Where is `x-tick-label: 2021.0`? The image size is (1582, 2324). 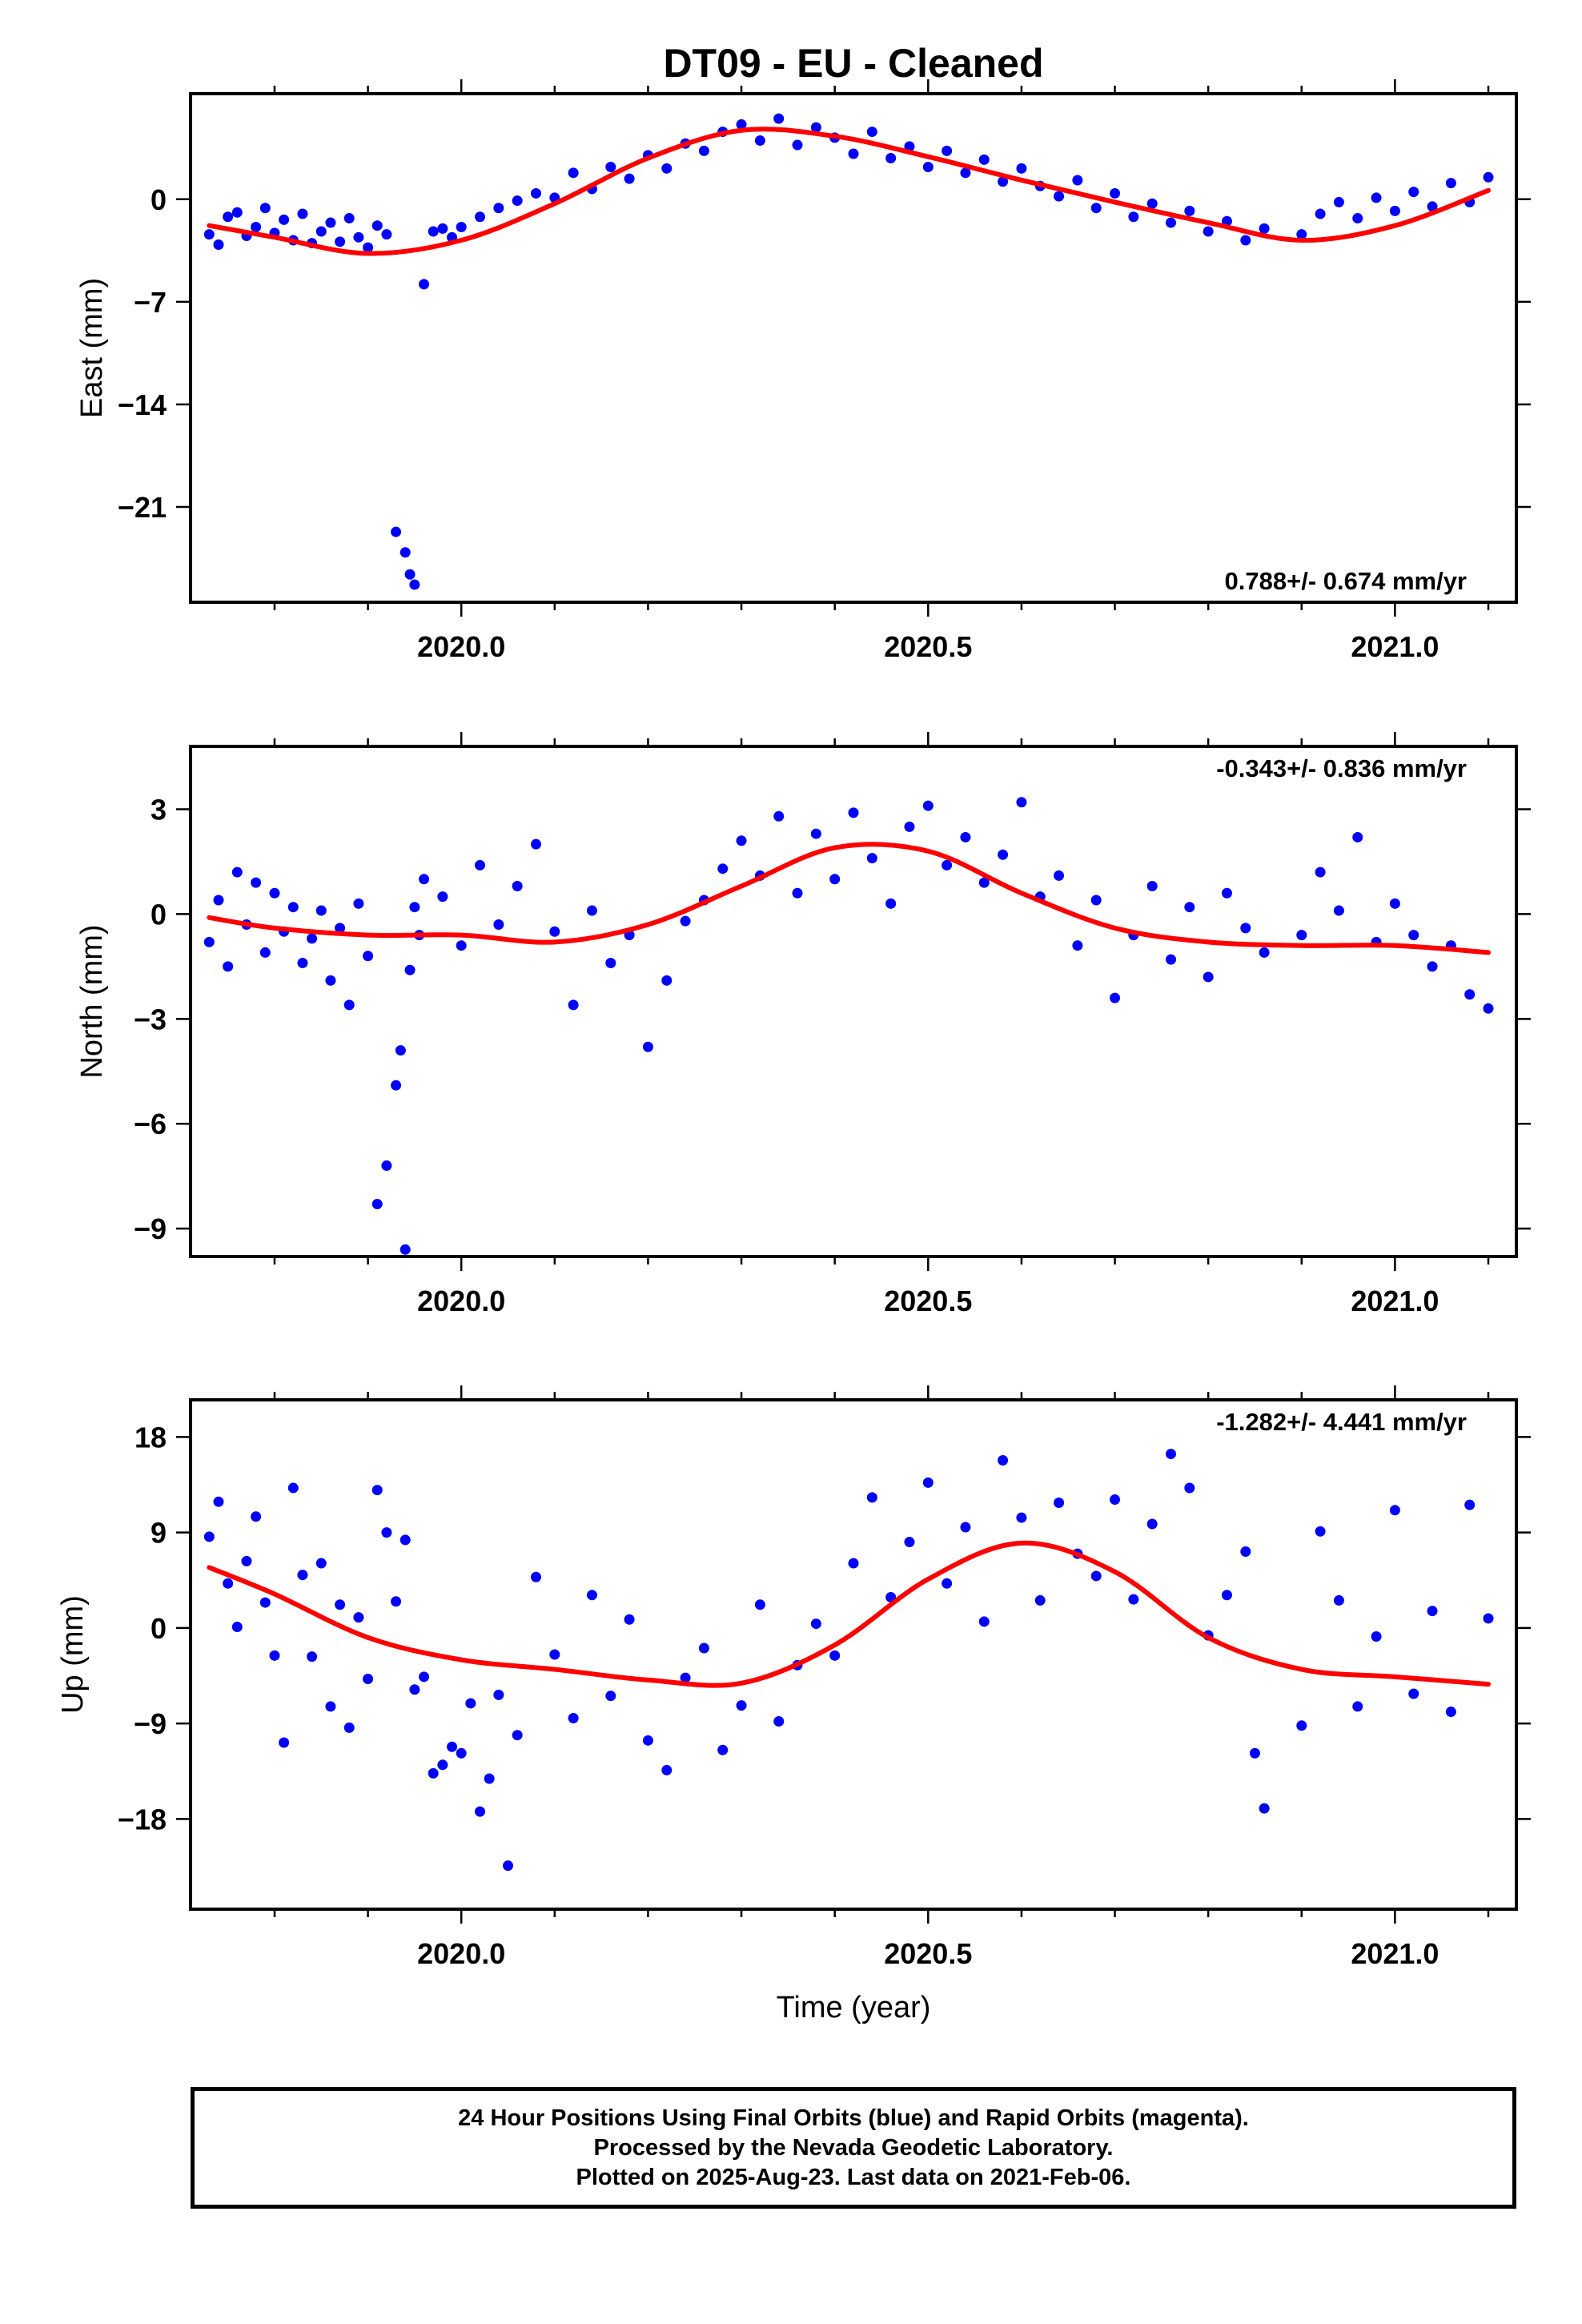
x-tick-label: 2021.0 is located at coordinates (1395, 646).